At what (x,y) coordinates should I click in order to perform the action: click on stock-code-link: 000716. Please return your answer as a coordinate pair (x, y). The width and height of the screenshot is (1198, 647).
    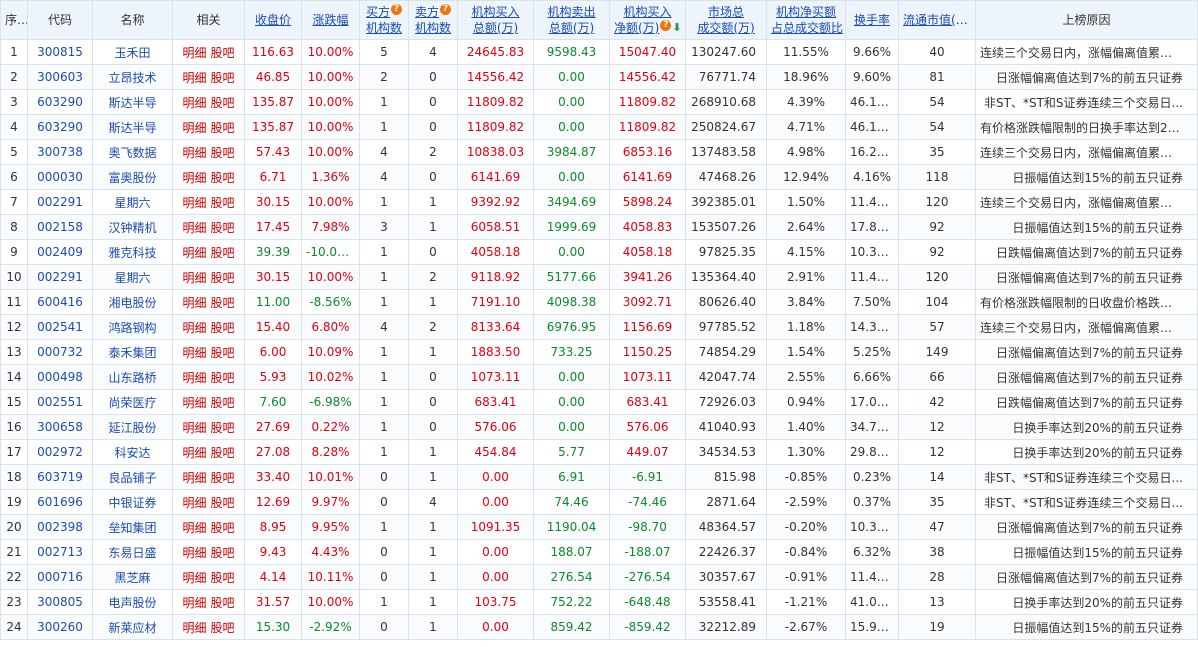
    Looking at the image, I should click on (60, 577).